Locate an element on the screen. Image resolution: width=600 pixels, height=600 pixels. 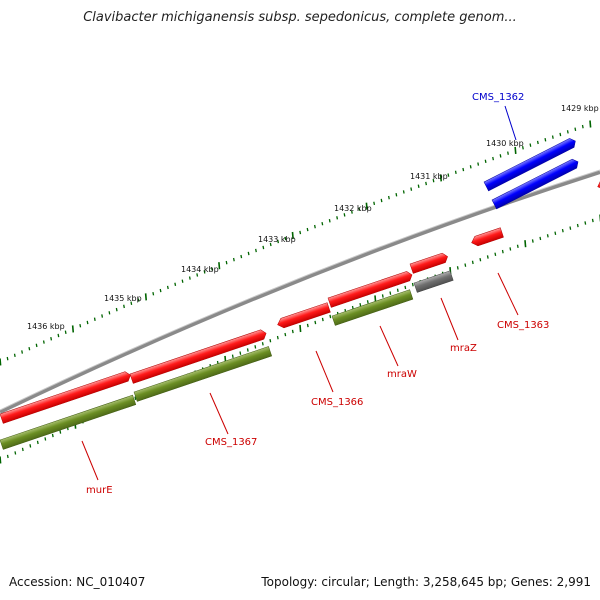
gene-label-mraZ: mraZ is located at coordinates (463, 348).